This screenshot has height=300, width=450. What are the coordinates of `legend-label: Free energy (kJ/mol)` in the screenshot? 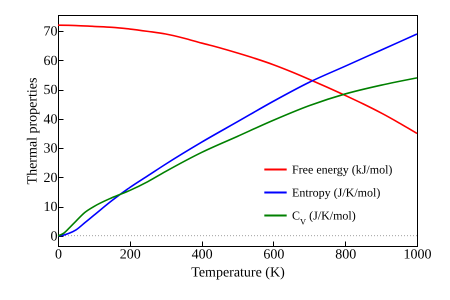 It's located at (342, 169).